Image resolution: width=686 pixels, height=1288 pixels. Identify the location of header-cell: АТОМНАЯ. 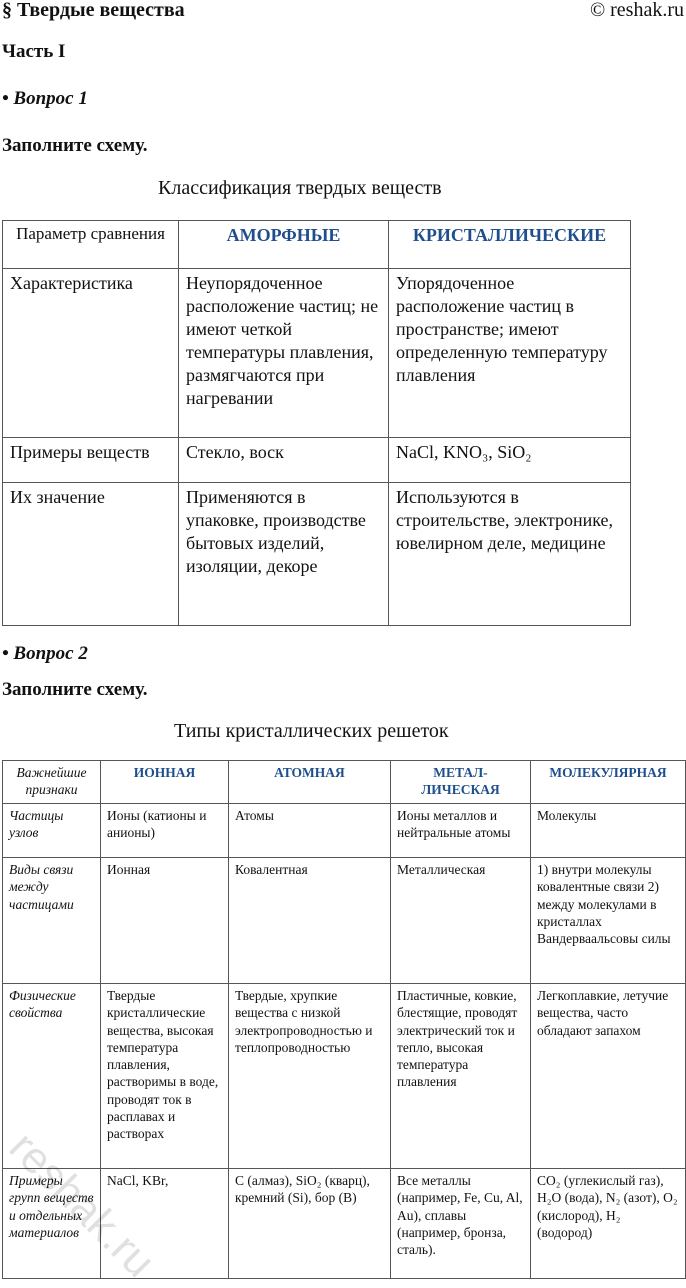
(309, 782).